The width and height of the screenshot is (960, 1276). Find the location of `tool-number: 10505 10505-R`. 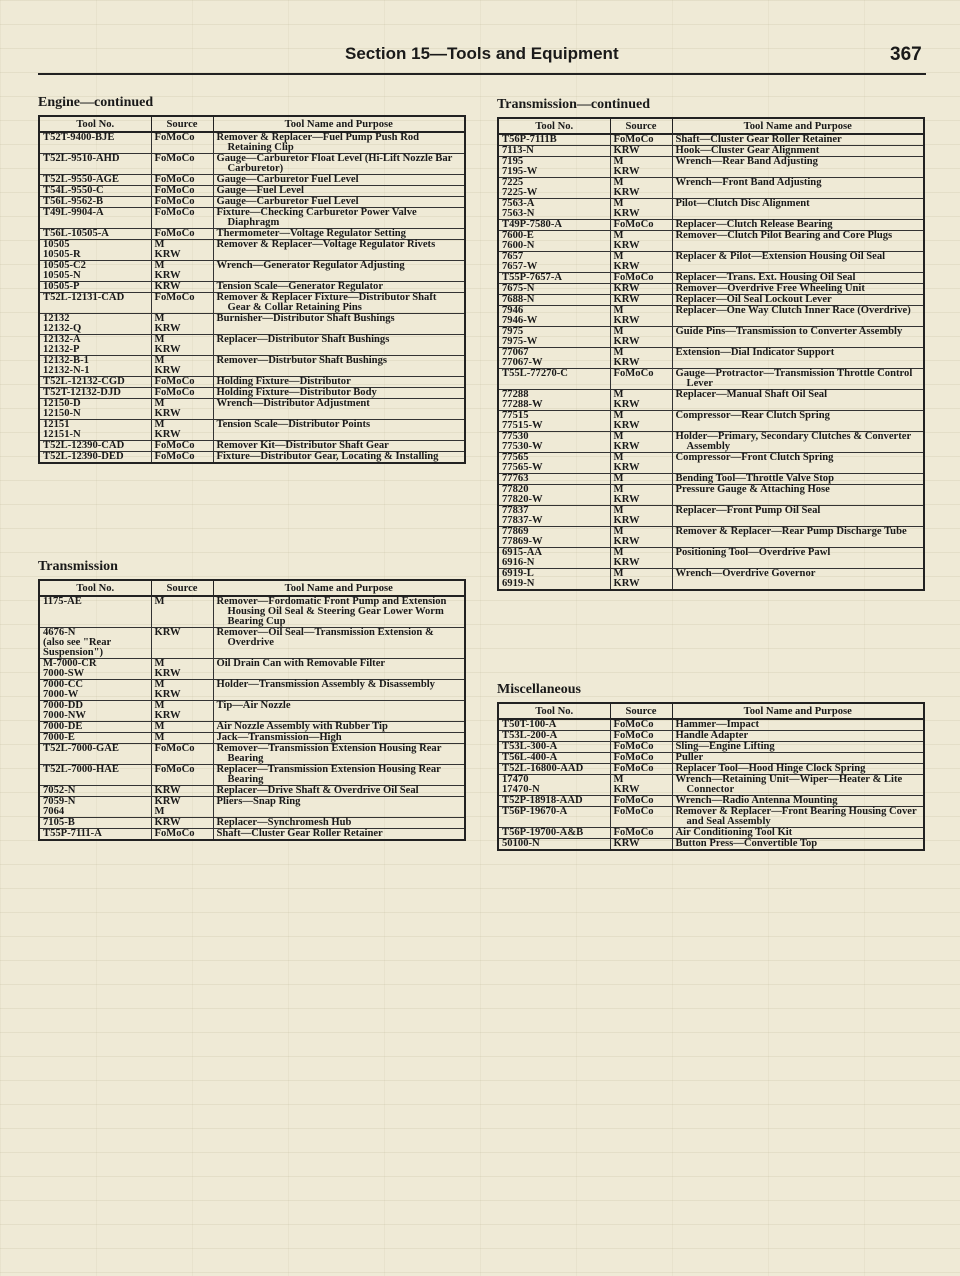

tool-number: 10505 10505-R is located at coordinates (95, 250).